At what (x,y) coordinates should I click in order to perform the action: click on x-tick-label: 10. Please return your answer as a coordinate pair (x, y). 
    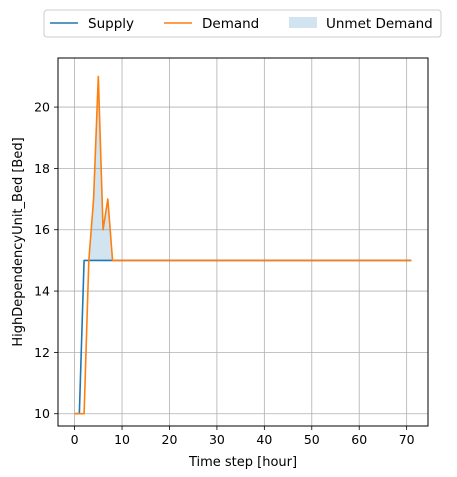
    Looking at the image, I should click on (122, 439).